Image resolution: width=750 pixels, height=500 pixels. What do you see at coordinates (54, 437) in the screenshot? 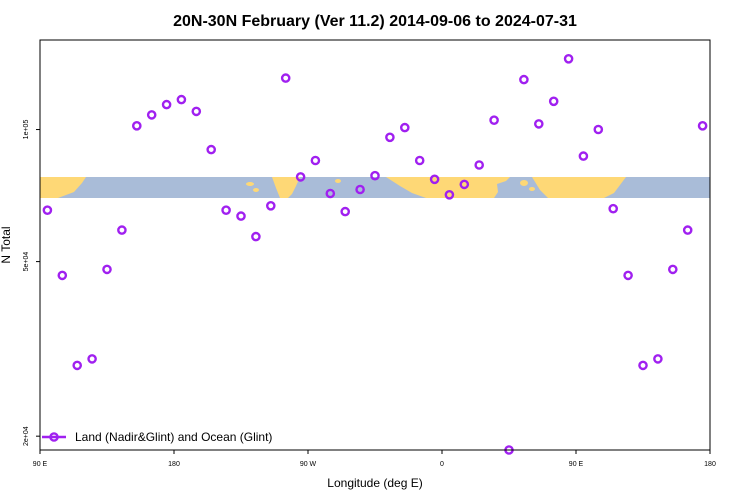
I see `legend-marker` at bounding box center [54, 437].